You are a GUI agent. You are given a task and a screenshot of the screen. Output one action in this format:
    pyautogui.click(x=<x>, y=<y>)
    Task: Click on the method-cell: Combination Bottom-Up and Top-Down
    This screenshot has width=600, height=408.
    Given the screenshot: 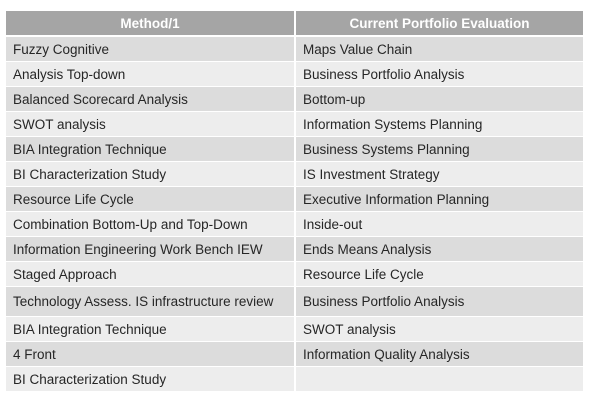 What is the action you would take?
    pyautogui.click(x=151, y=224)
    